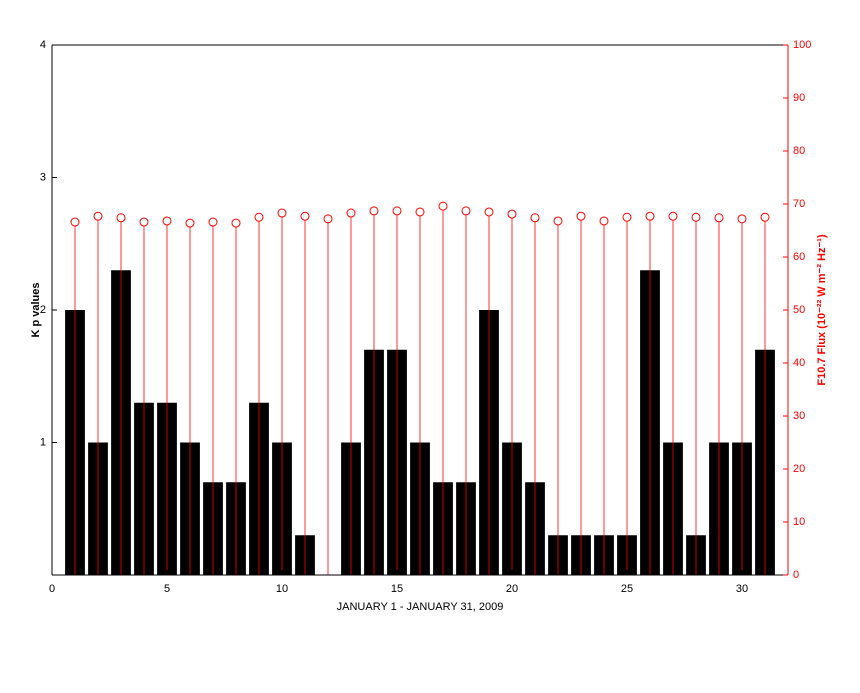 Image resolution: width=860 pixels, height=693 pixels. I want to click on y2-tick-label: 100, so click(802, 45).